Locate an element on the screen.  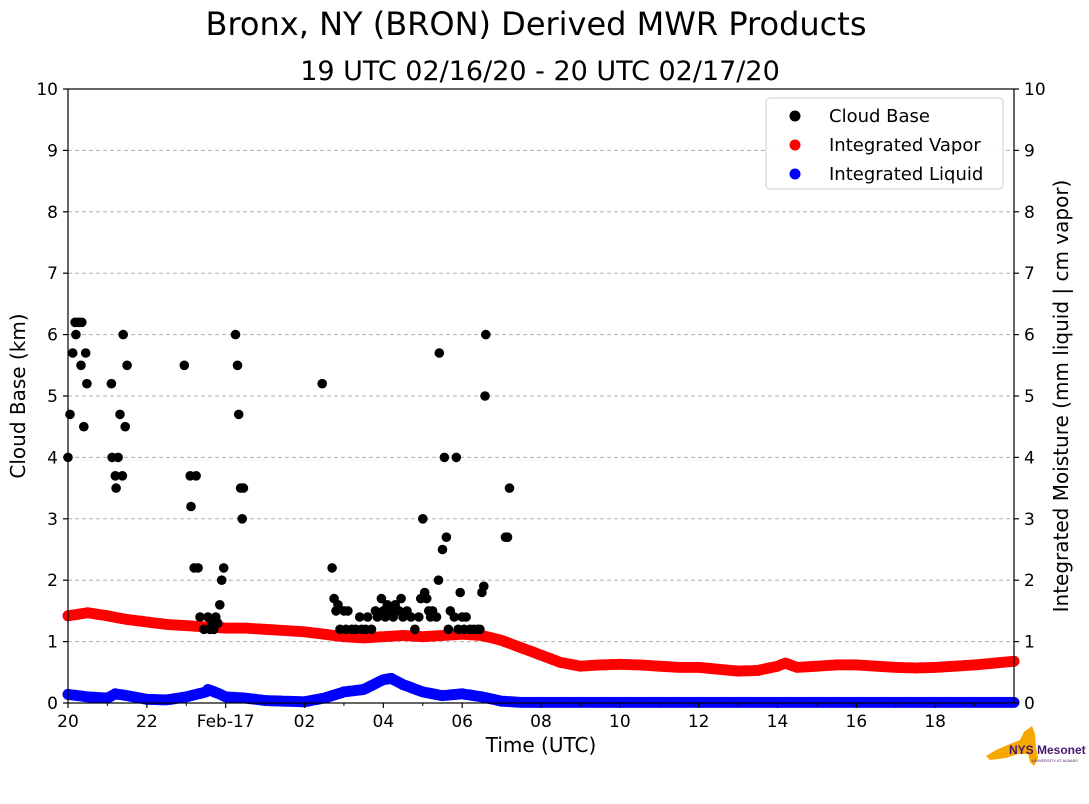
y-left-tick-label: 9 is located at coordinates (52, 151).